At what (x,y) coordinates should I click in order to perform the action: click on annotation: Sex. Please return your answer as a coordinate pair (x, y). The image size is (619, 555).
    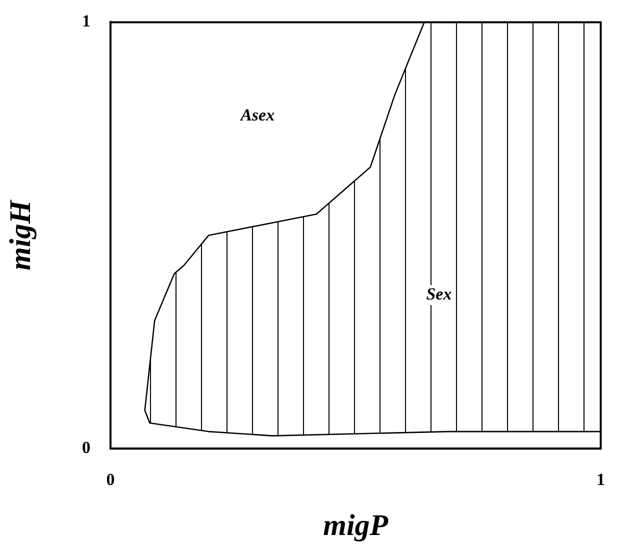
    Looking at the image, I should click on (439, 294).